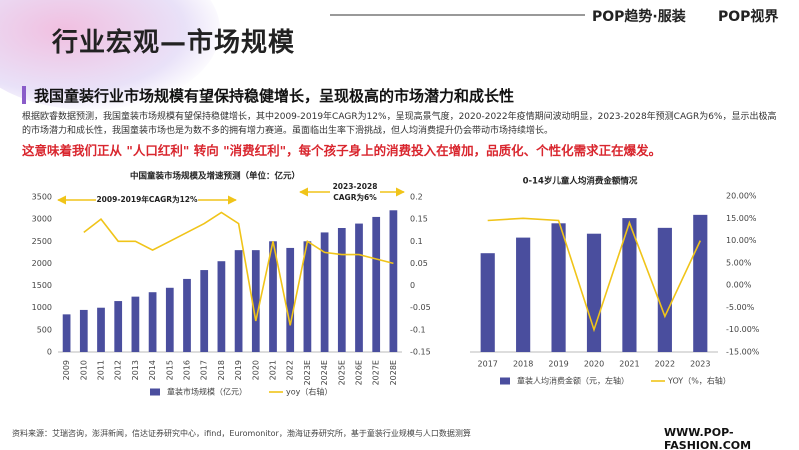 Image resolution: width=799 pixels, height=450 pixels. What do you see at coordinates (118, 370) in the screenshot?
I see `x-tick-label: 2012` at bounding box center [118, 370].